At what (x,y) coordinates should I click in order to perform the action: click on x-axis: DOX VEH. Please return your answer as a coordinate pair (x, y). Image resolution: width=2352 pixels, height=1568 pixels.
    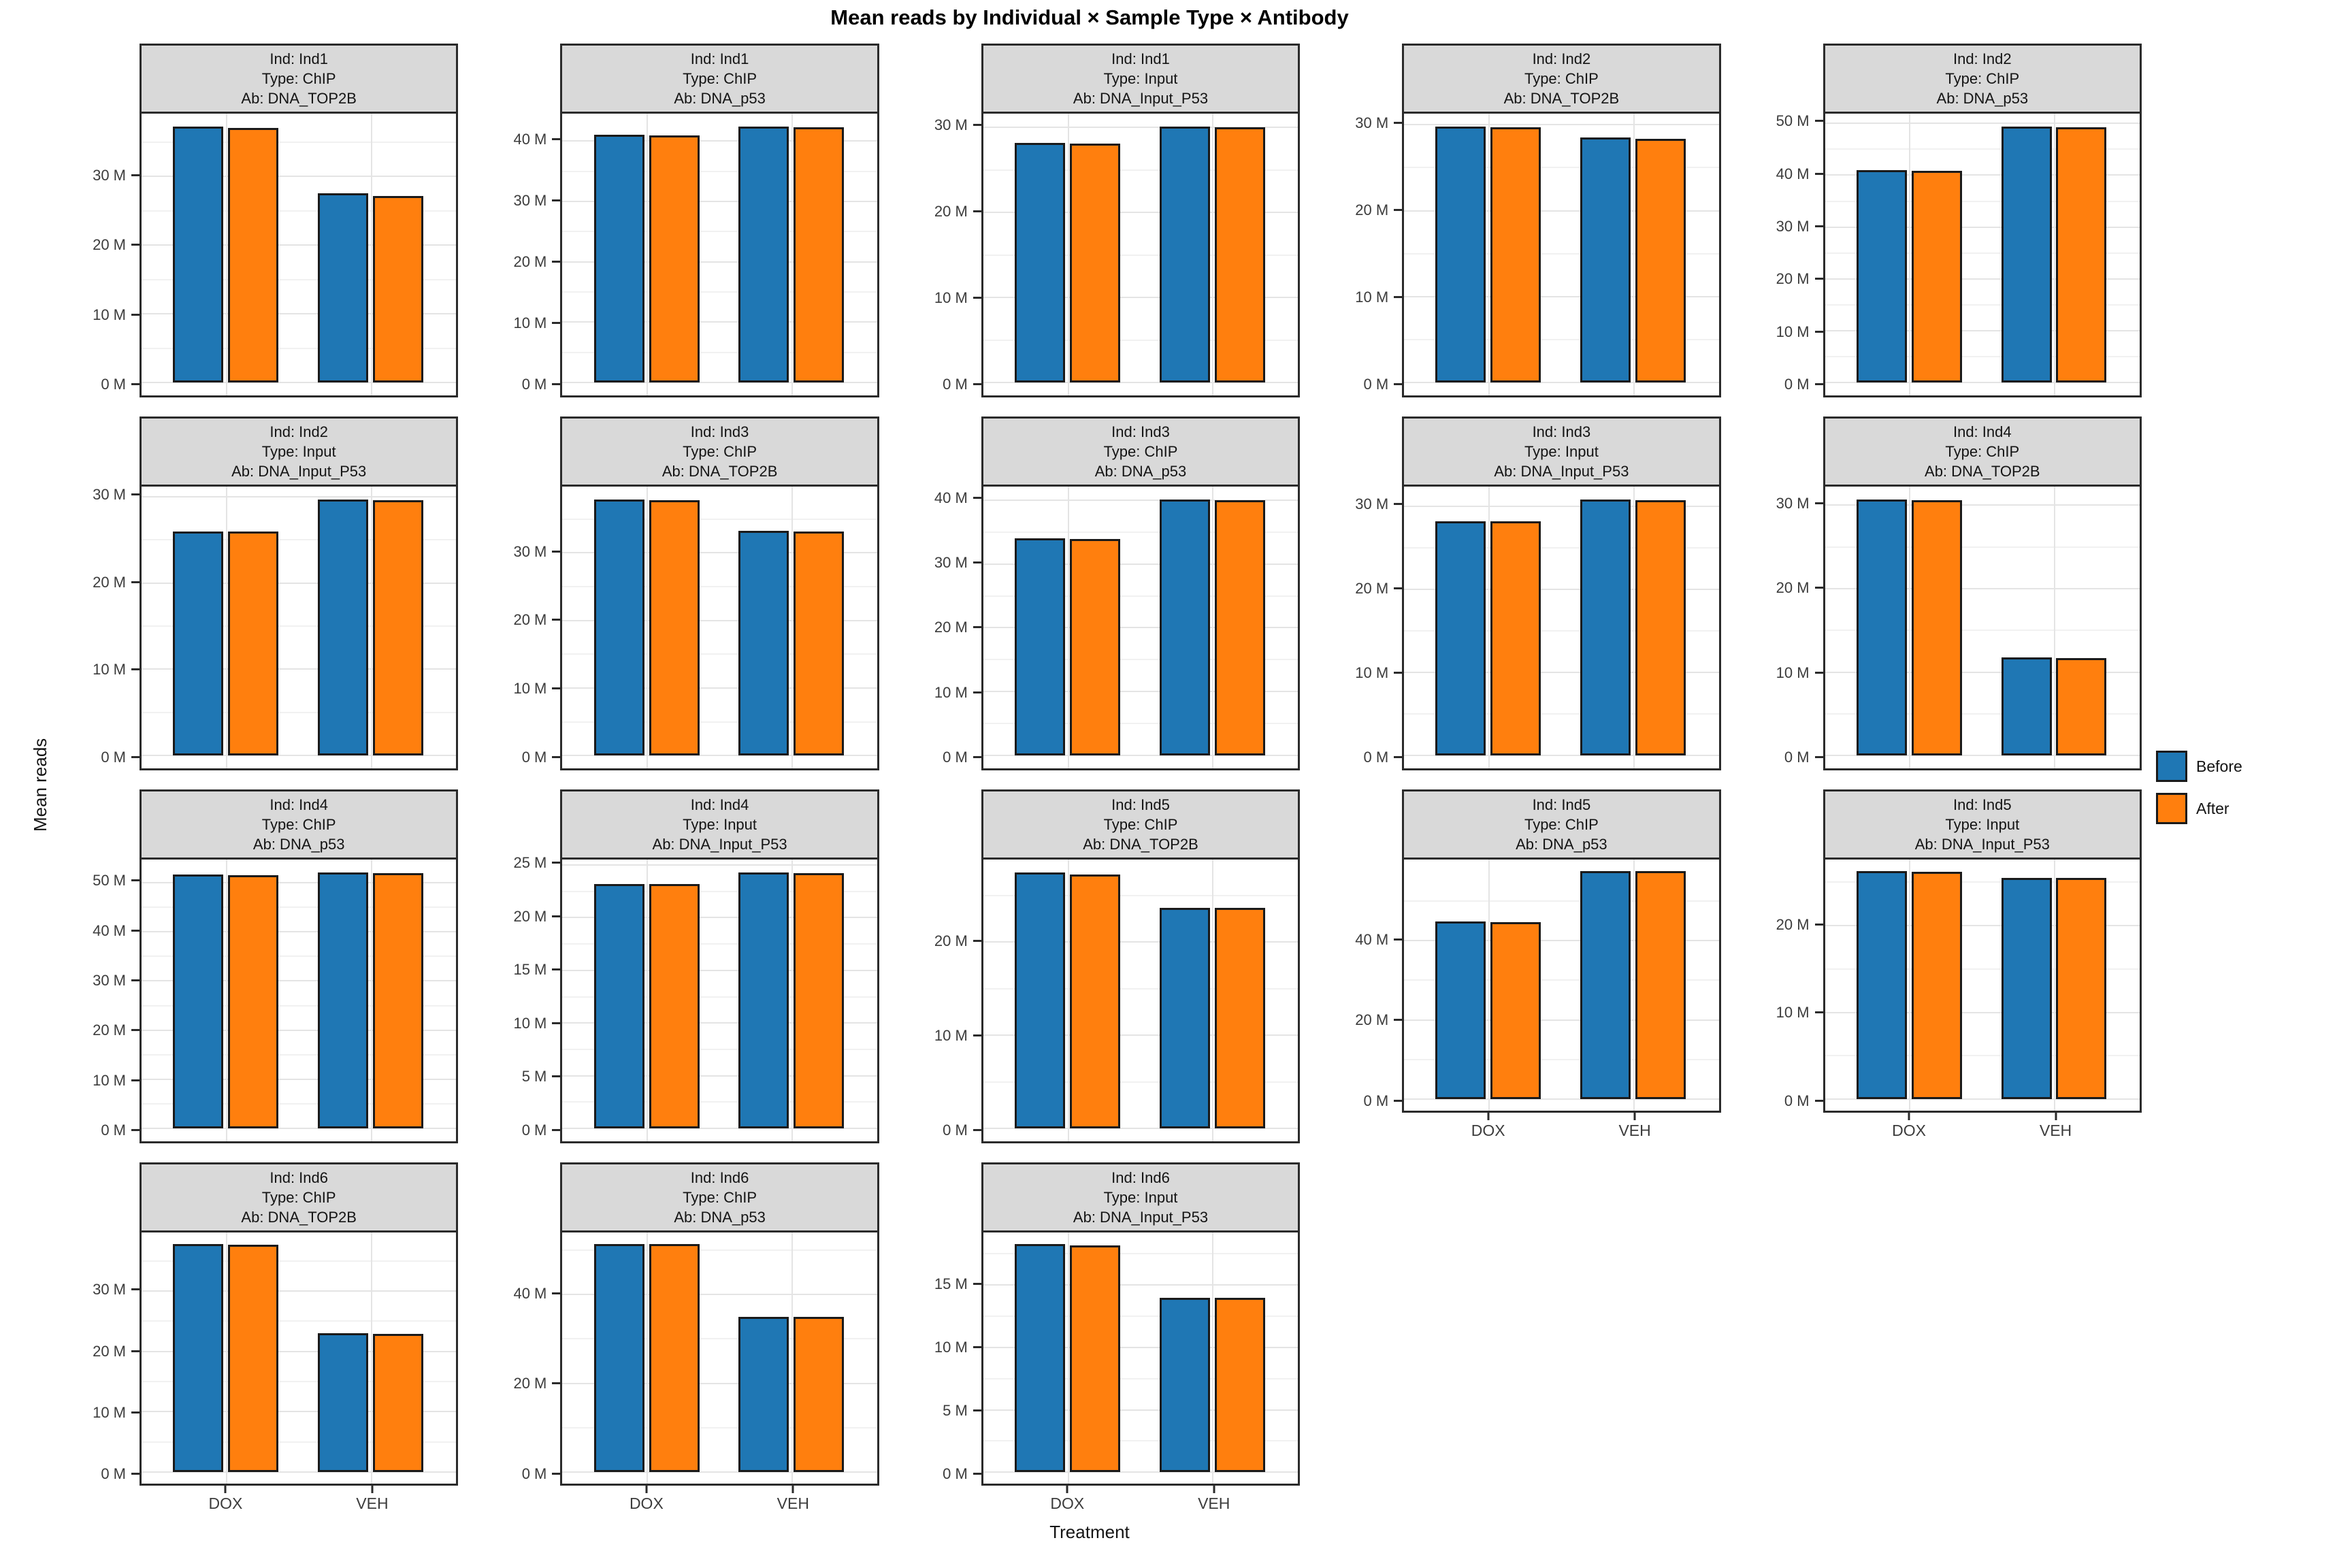
    Looking at the image, I should click on (1140, 1501).